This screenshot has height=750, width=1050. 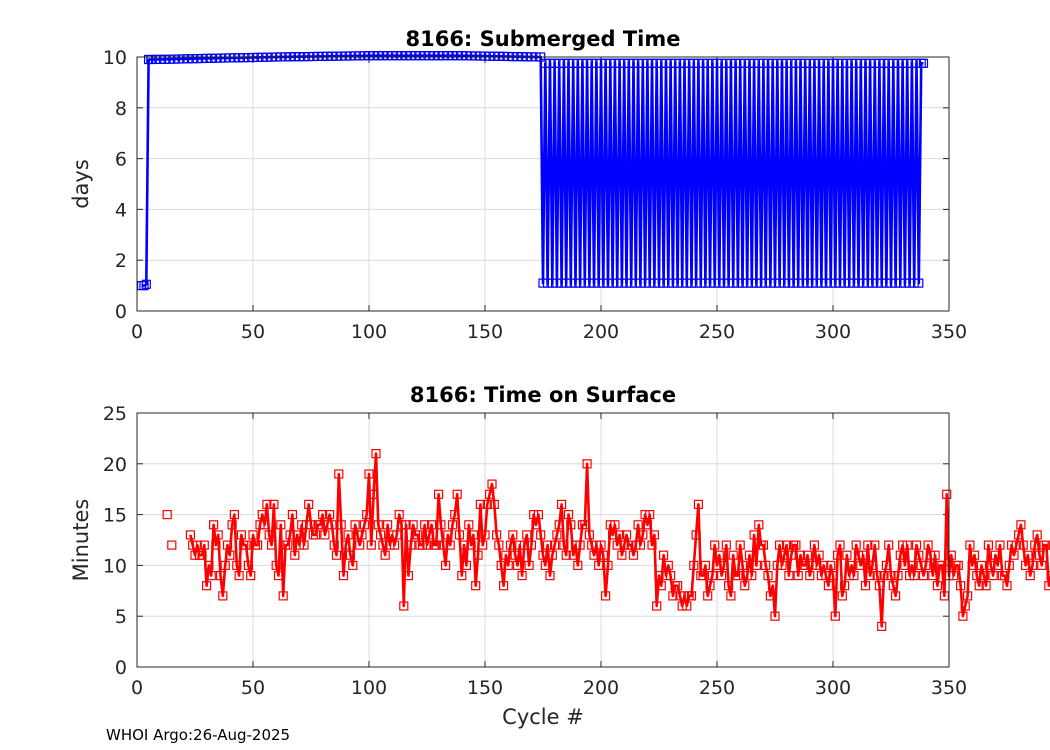 I want to click on y-tick-label: 0, so click(x=121, y=312).